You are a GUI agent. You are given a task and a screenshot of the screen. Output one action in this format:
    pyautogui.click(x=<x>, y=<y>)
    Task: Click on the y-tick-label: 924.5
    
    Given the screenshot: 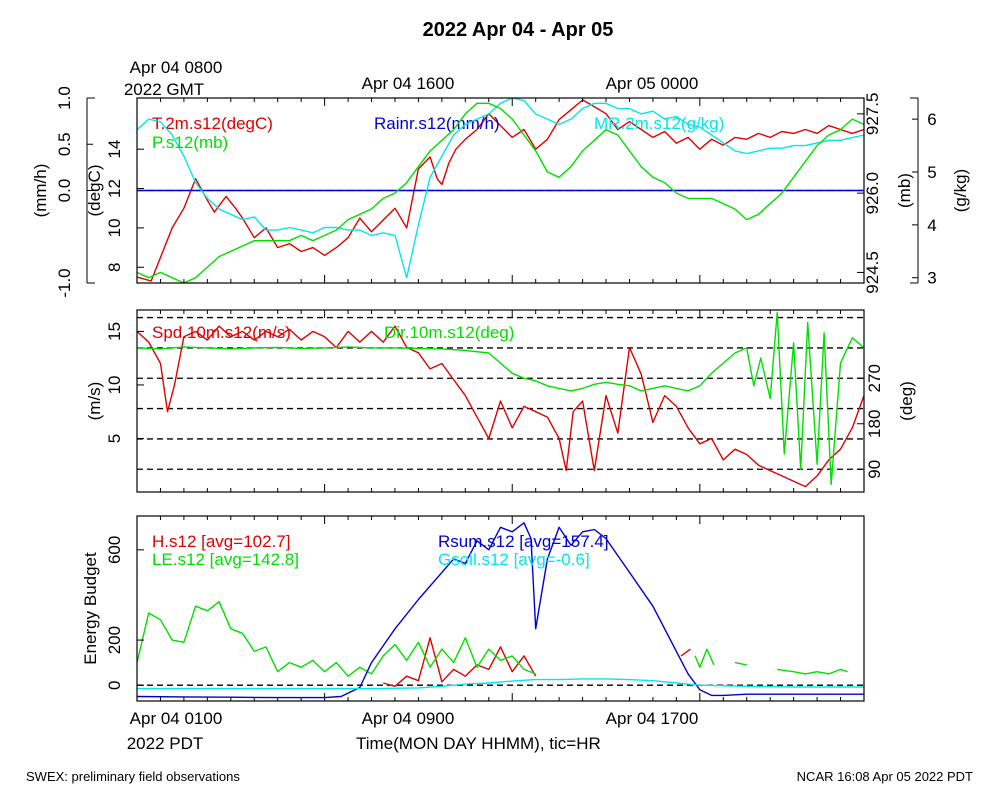 What is the action you would take?
    pyautogui.click(x=872, y=272)
    